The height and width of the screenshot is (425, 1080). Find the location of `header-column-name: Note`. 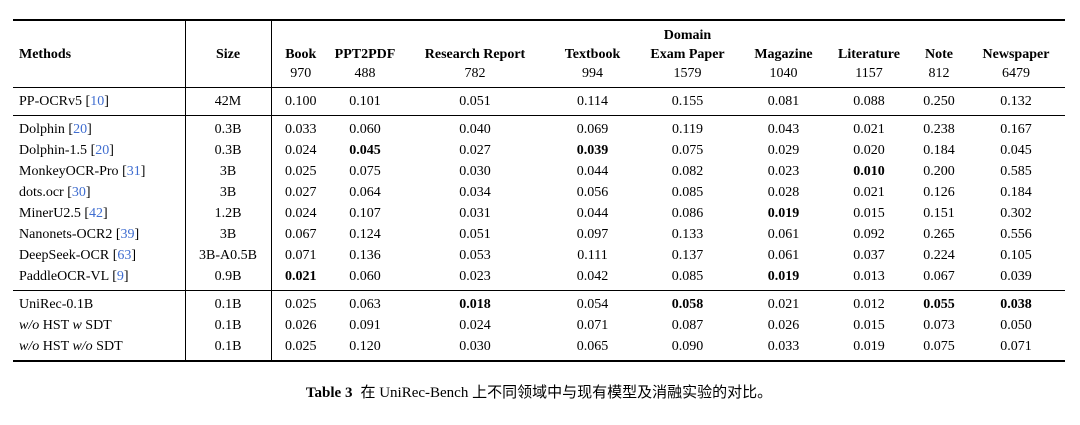

header-column-name: Note is located at coordinates (939, 54).